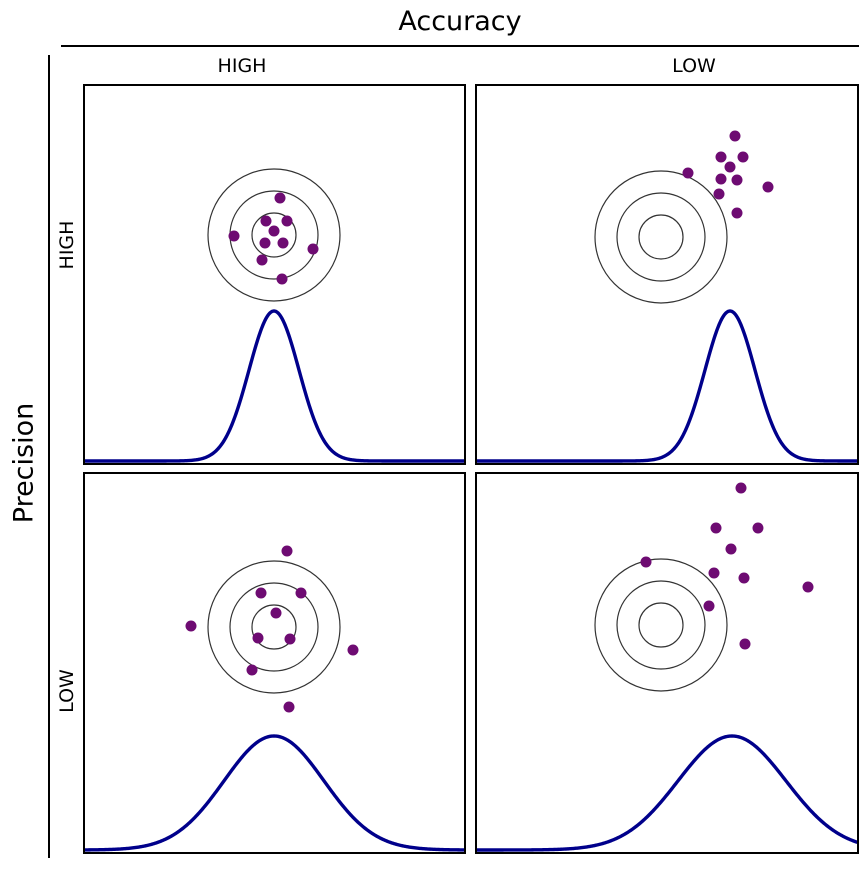 This screenshot has height=874, width=867. I want to click on target-plot-accuracy-high-precision-high, so click(274, 315).